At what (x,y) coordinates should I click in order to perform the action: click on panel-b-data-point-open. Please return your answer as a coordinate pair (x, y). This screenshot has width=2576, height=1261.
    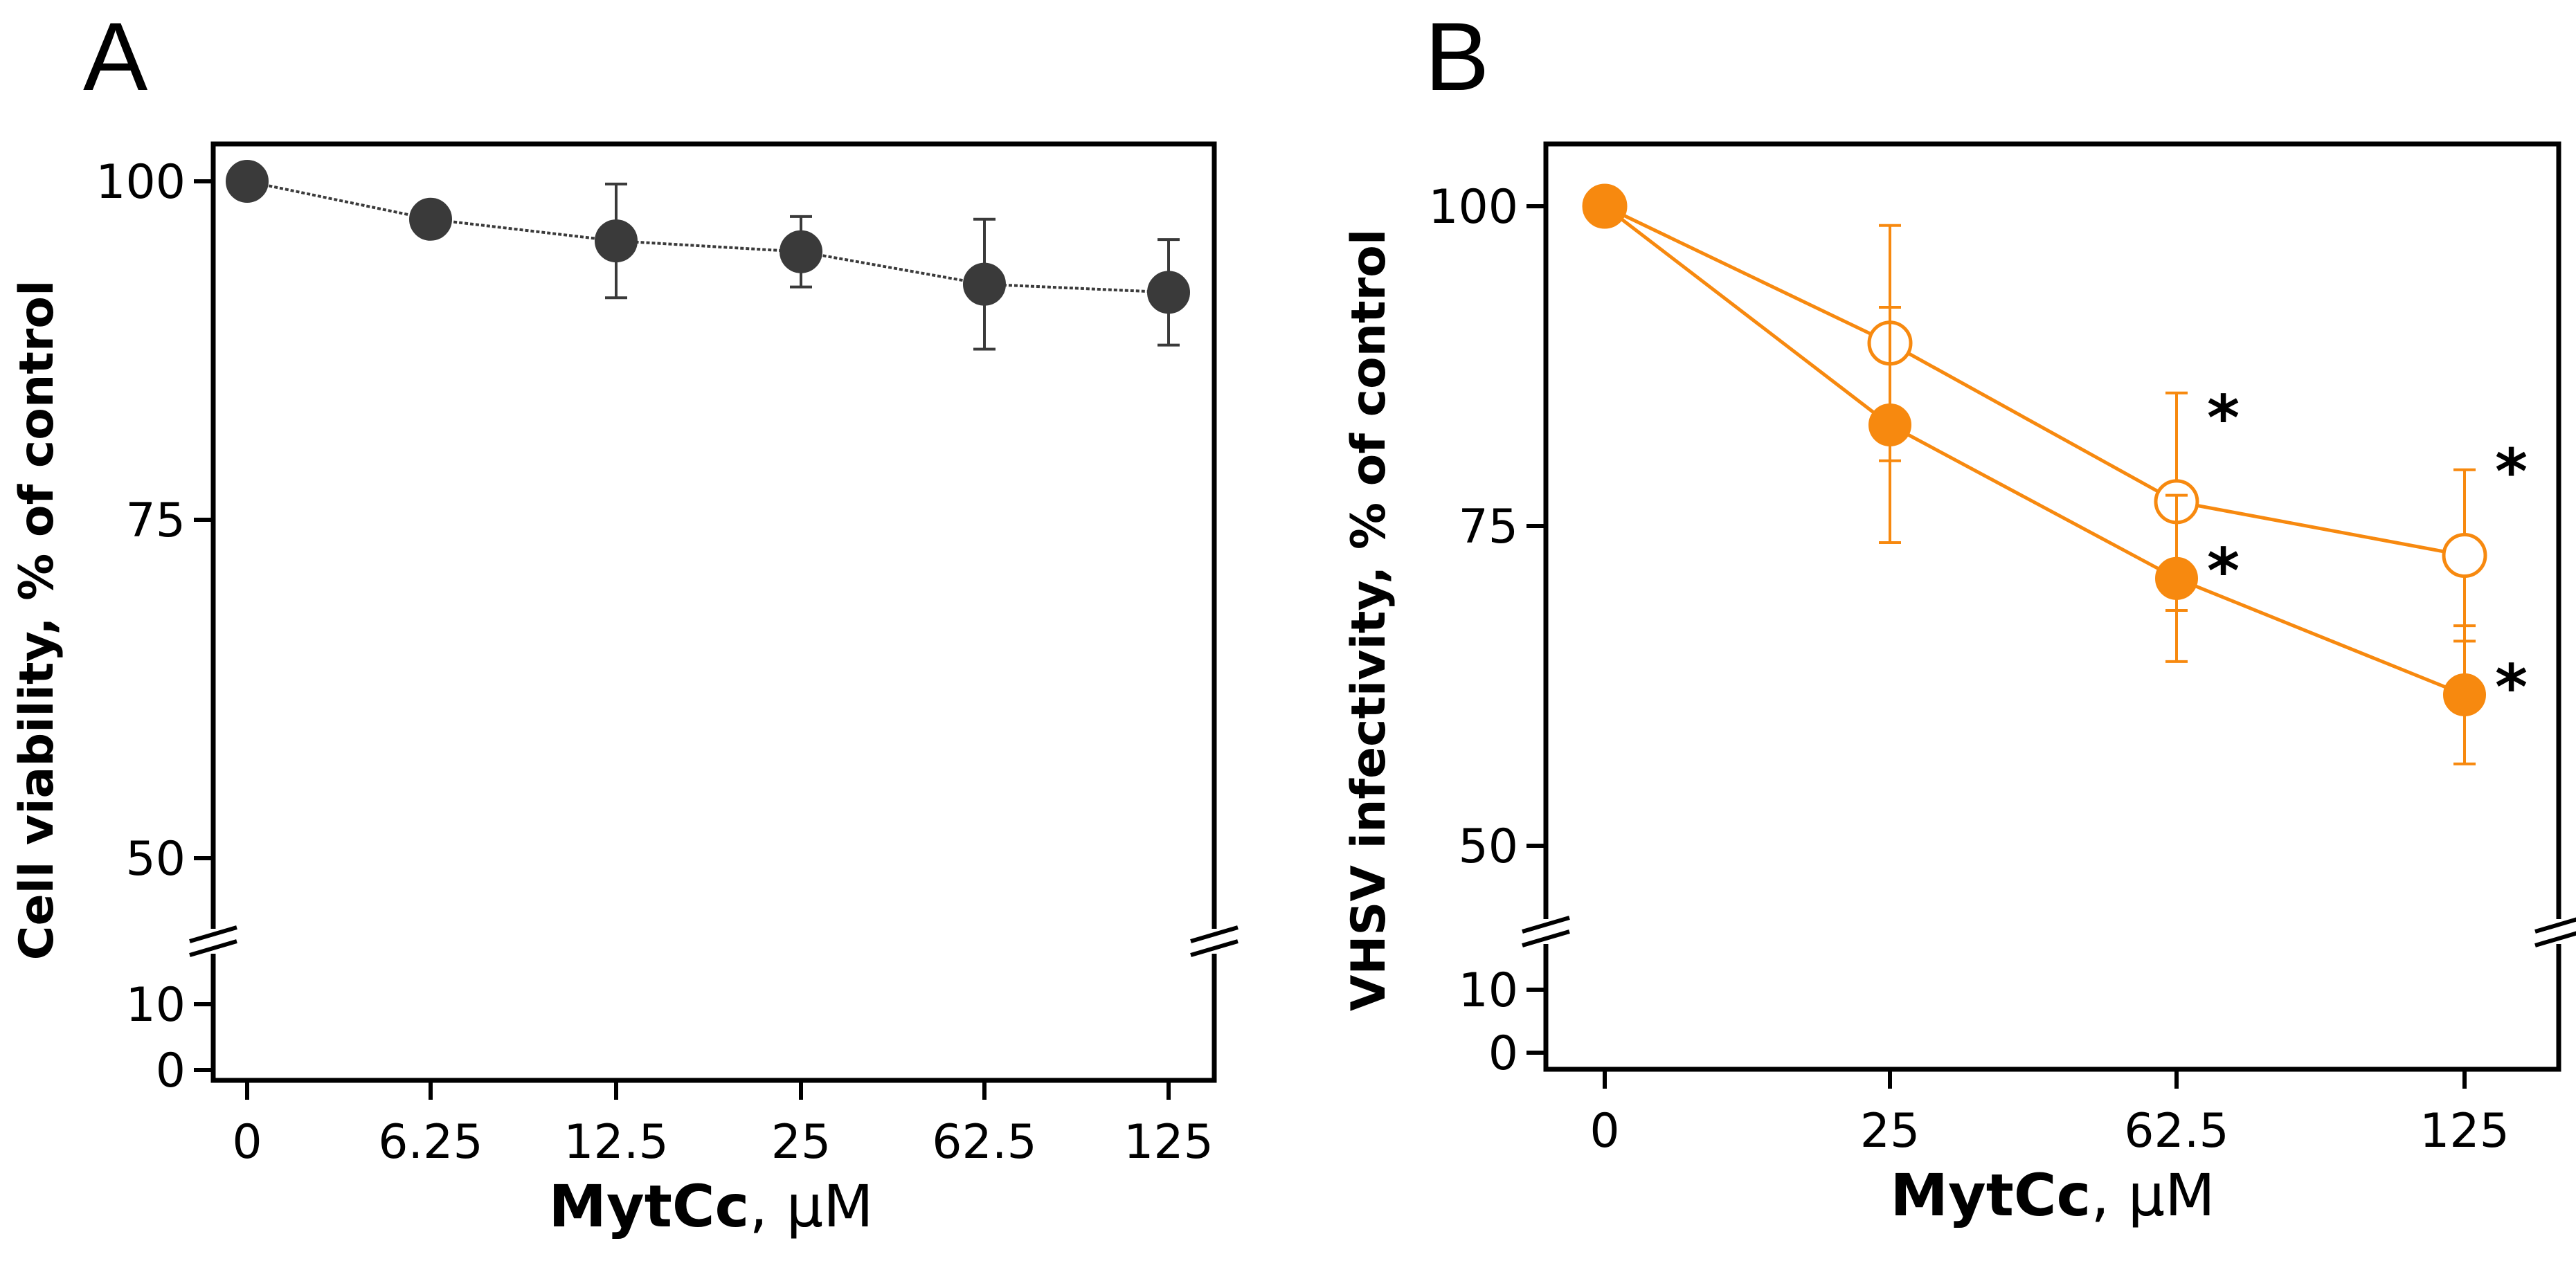
    Looking at the image, I should click on (2464, 556).